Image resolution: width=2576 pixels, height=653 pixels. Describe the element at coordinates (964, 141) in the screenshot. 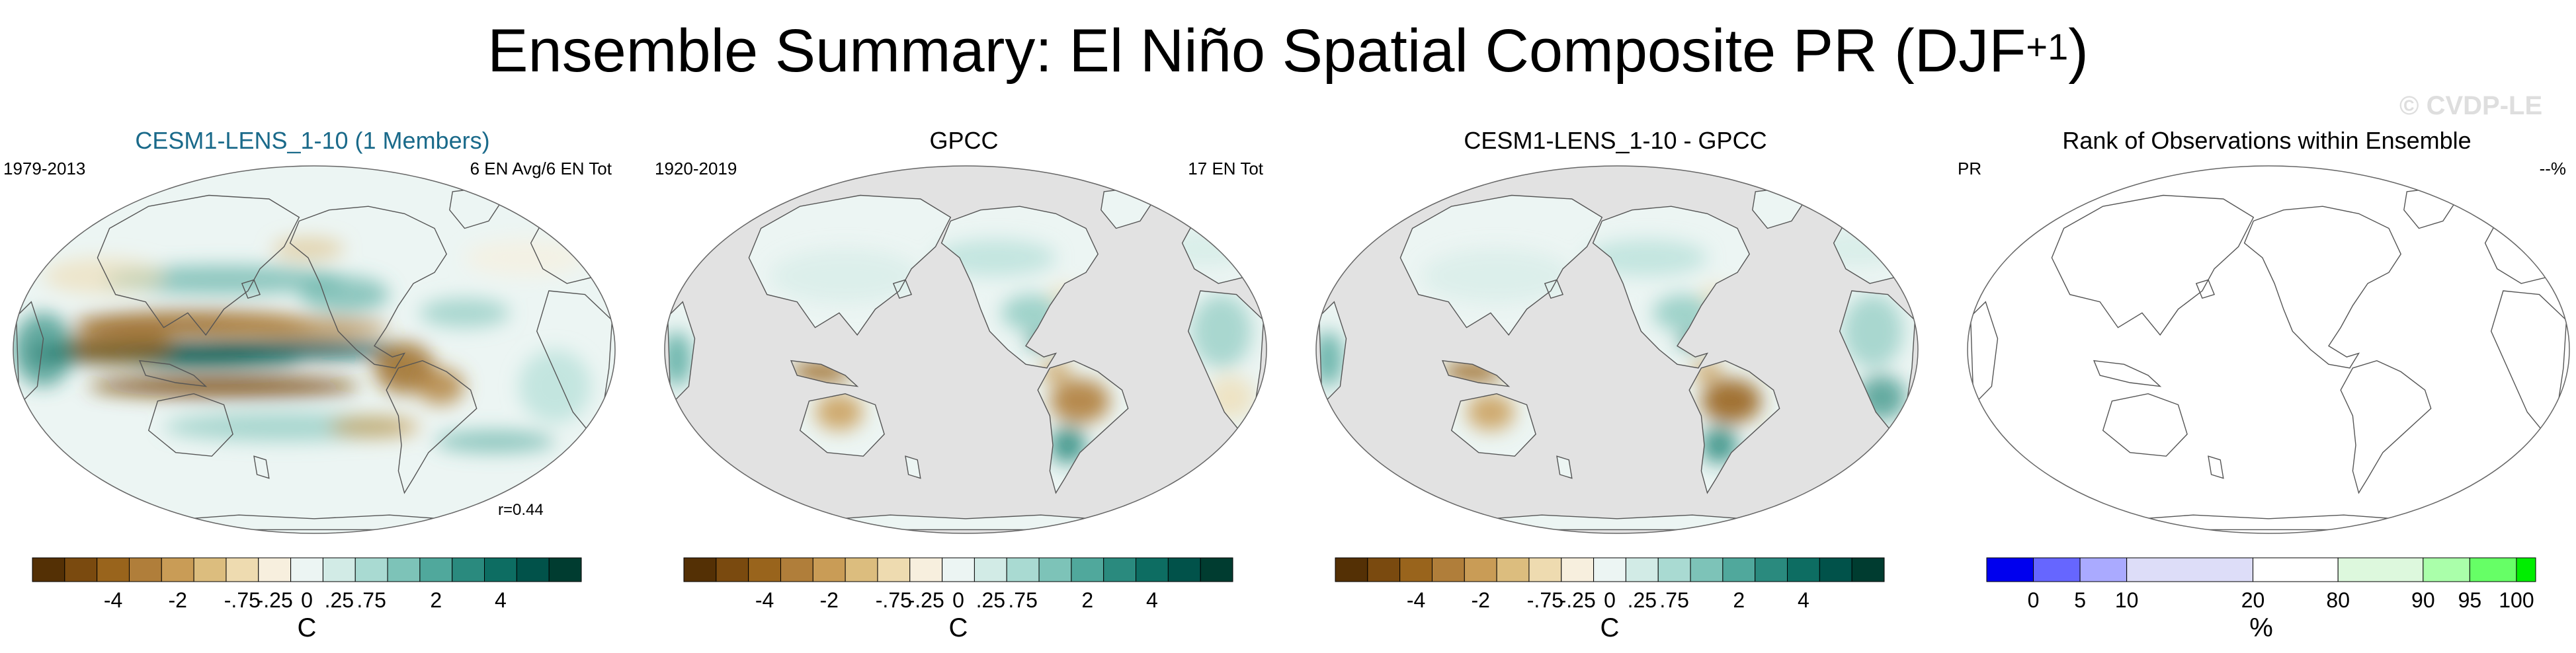

I see `panel-title: GPCC` at that location.